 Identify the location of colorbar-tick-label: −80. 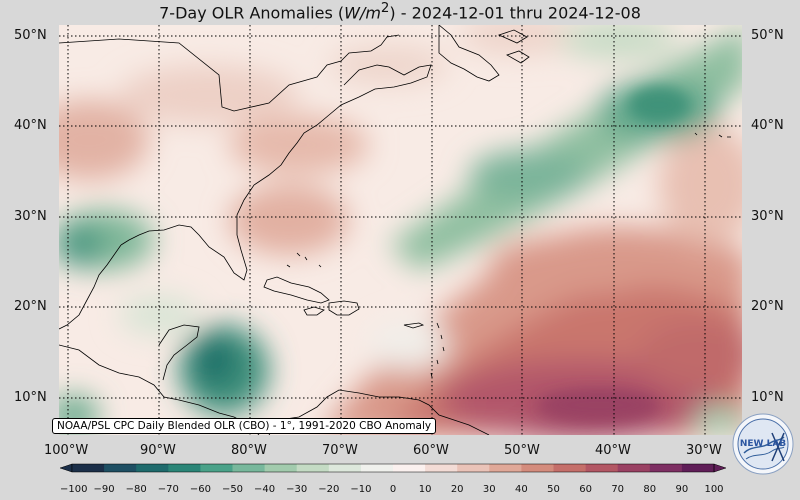
(136, 489).